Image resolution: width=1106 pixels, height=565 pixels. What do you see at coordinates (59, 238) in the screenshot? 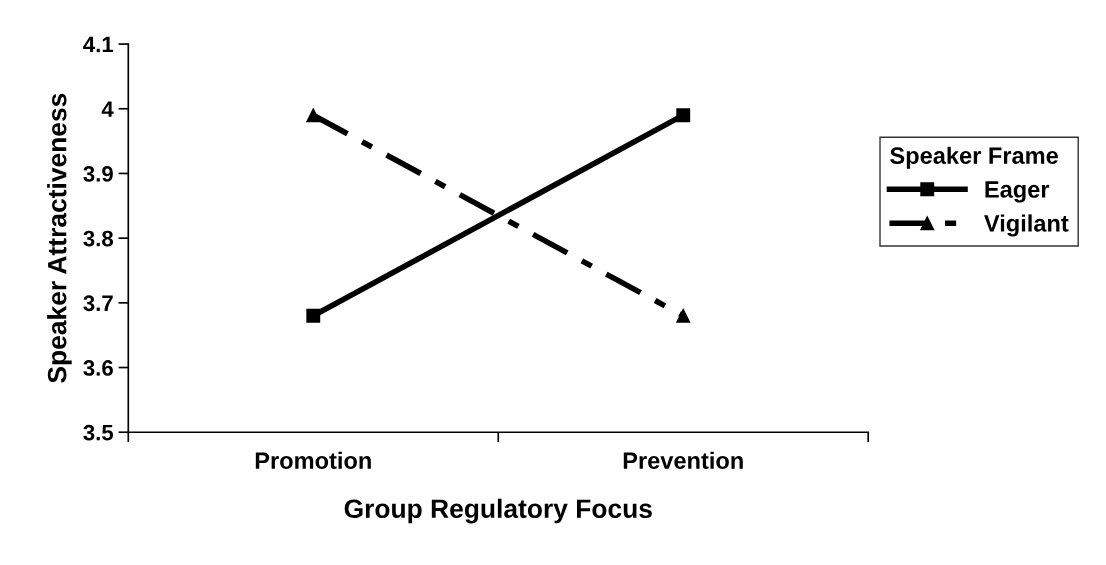
I see `y-axis-title: Speaker Attractiveness` at bounding box center [59, 238].